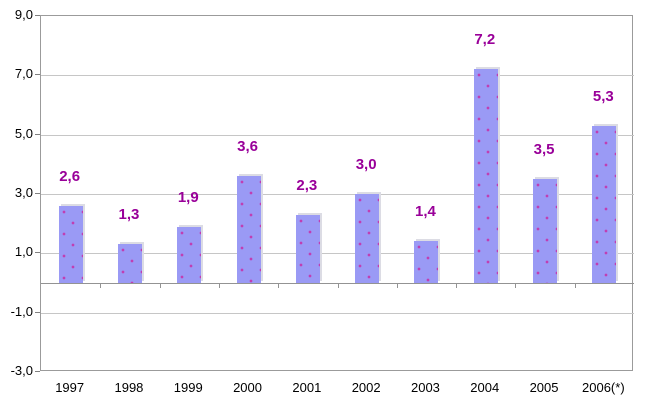 The width and height of the screenshot is (649, 410). I want to click on bar-1998, so click(129, 263).